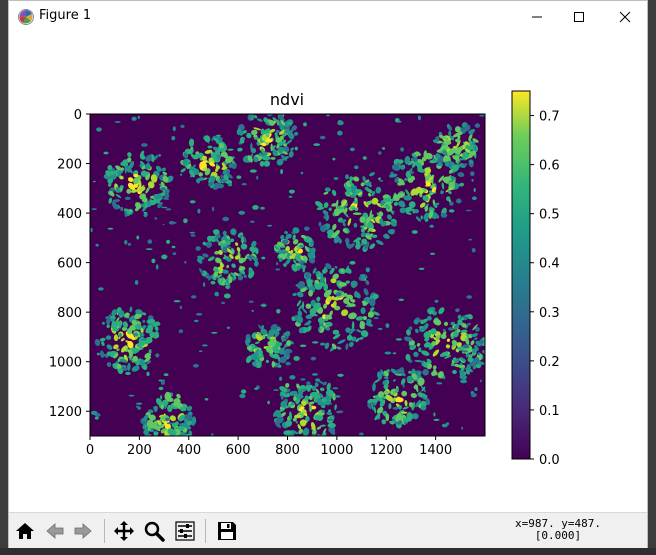  Describe the element at coordinates (287, 450) in the screenshot. I see `x-tick-label: 800` at that location.